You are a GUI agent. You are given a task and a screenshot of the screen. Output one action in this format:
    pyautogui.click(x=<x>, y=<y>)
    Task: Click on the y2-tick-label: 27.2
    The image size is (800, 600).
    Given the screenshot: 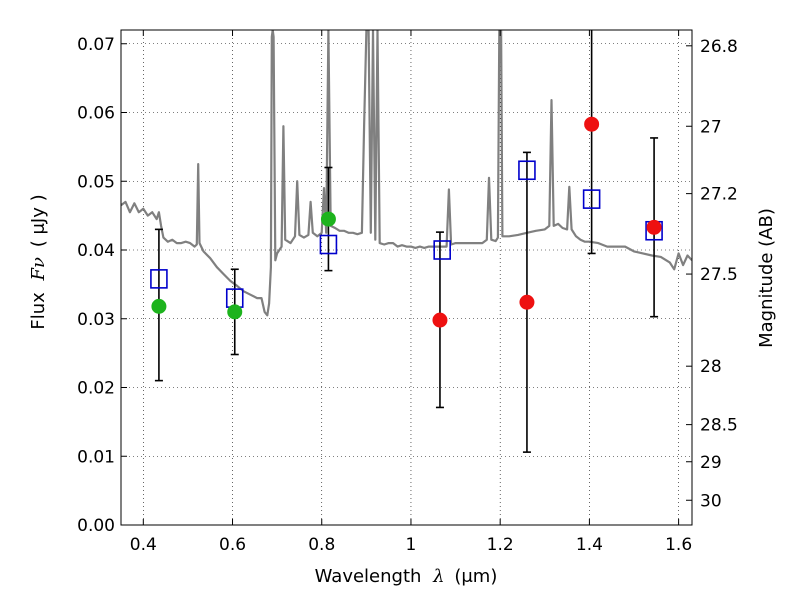 What is the action you would take?
    pyautogui.click(x=719, y=195)
    